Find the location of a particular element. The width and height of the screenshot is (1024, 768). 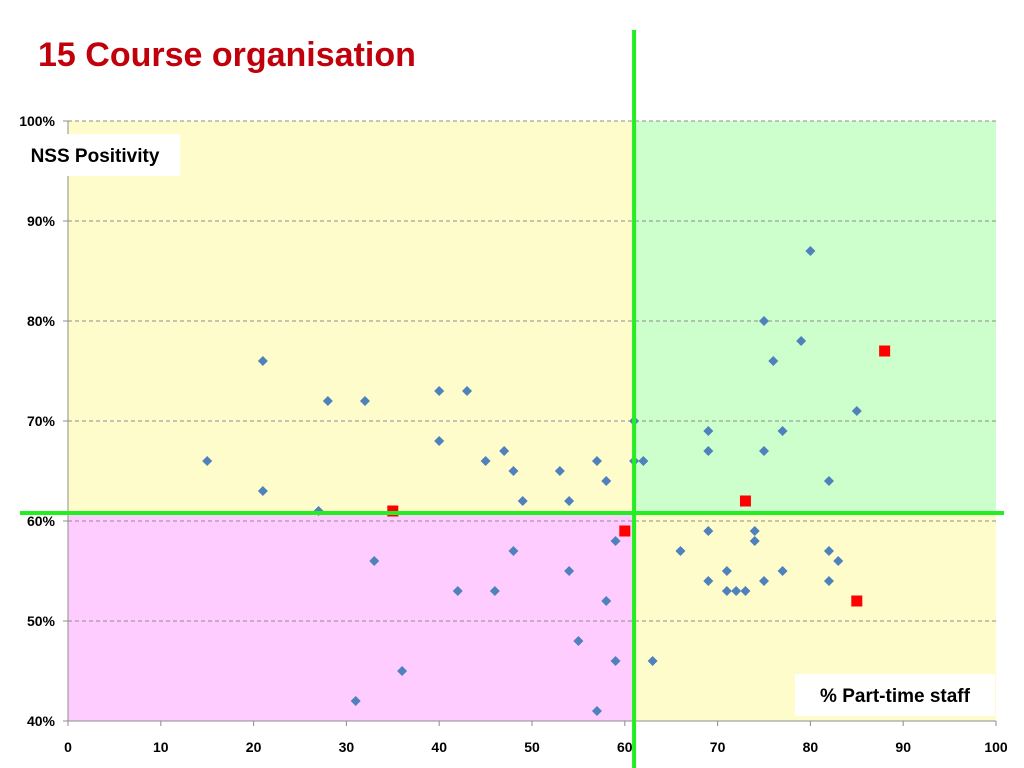

x-tick-label: 100 is located at coordinates (996, 747).